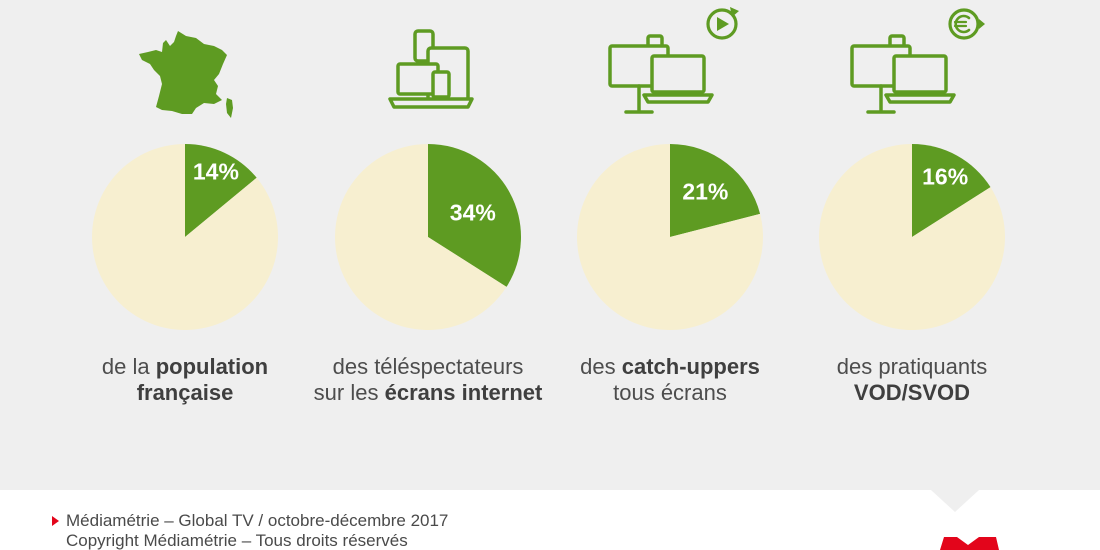 Image resolution: width=1100 pixels, height=550 pixels. I want to click on caption-line: sur les écrans internet, so click(428, 393).